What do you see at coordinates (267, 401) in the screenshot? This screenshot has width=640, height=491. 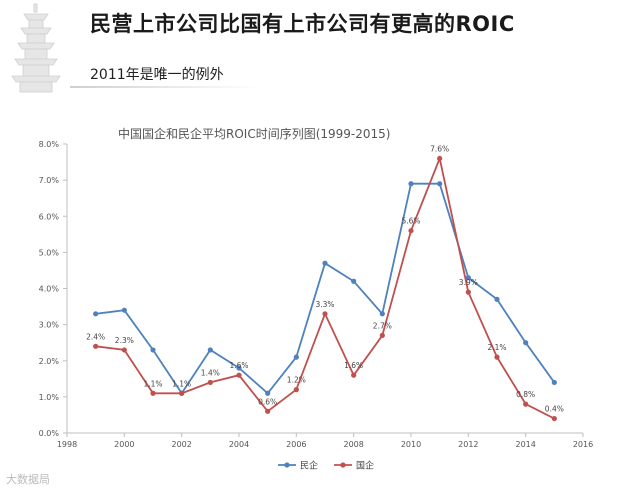 I see `data-label: 0.6%` at bounding box center [267, 401].